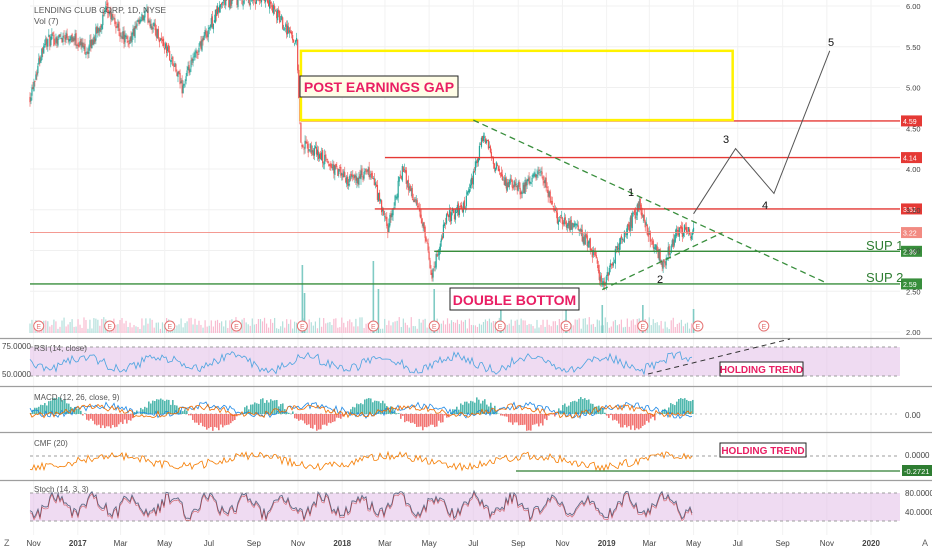 The image size is (932, 555). Describe the element at coordinates (925, 543) in the screenshot. I see `corner-right-label: A` at that location.